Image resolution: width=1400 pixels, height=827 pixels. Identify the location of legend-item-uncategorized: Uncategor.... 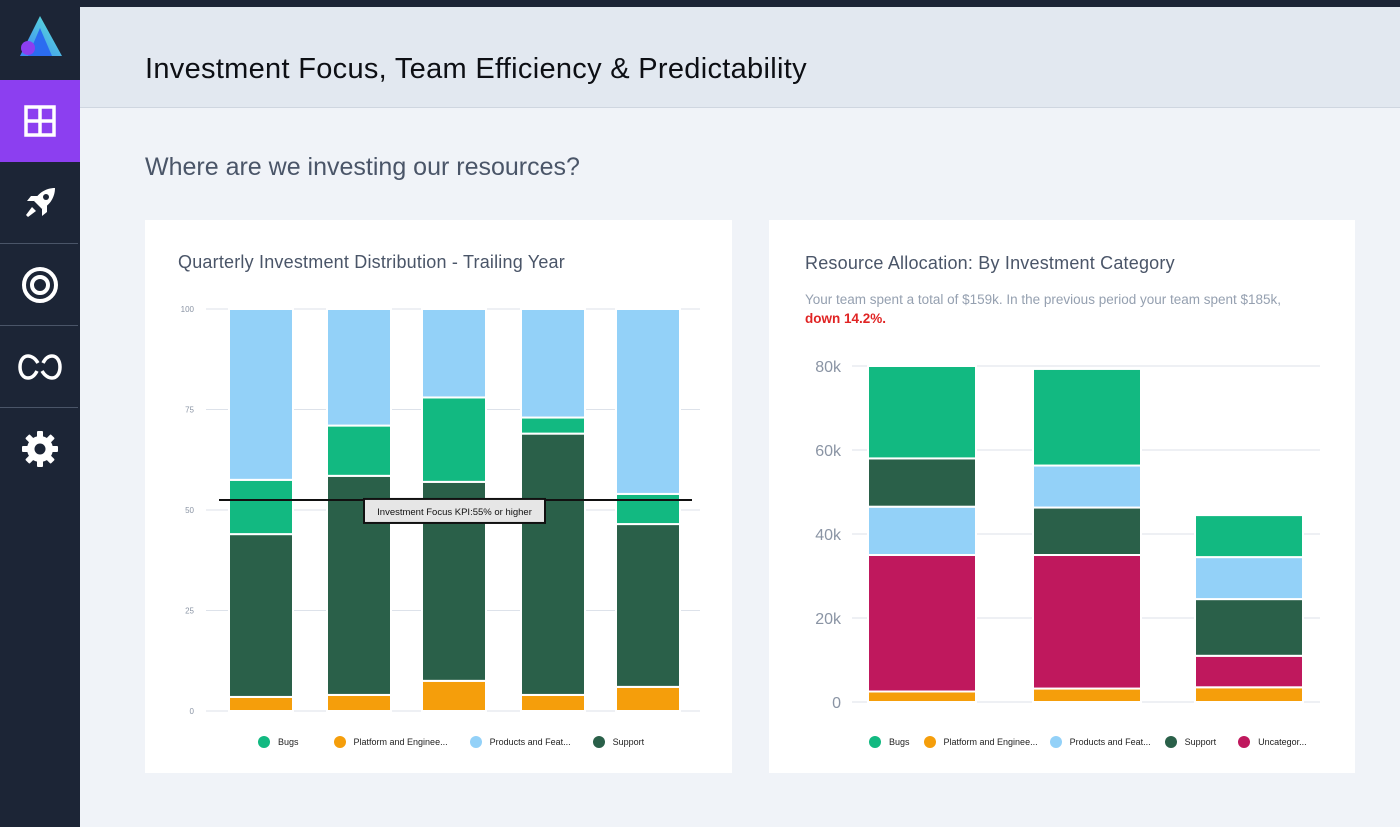
(1272, 742).